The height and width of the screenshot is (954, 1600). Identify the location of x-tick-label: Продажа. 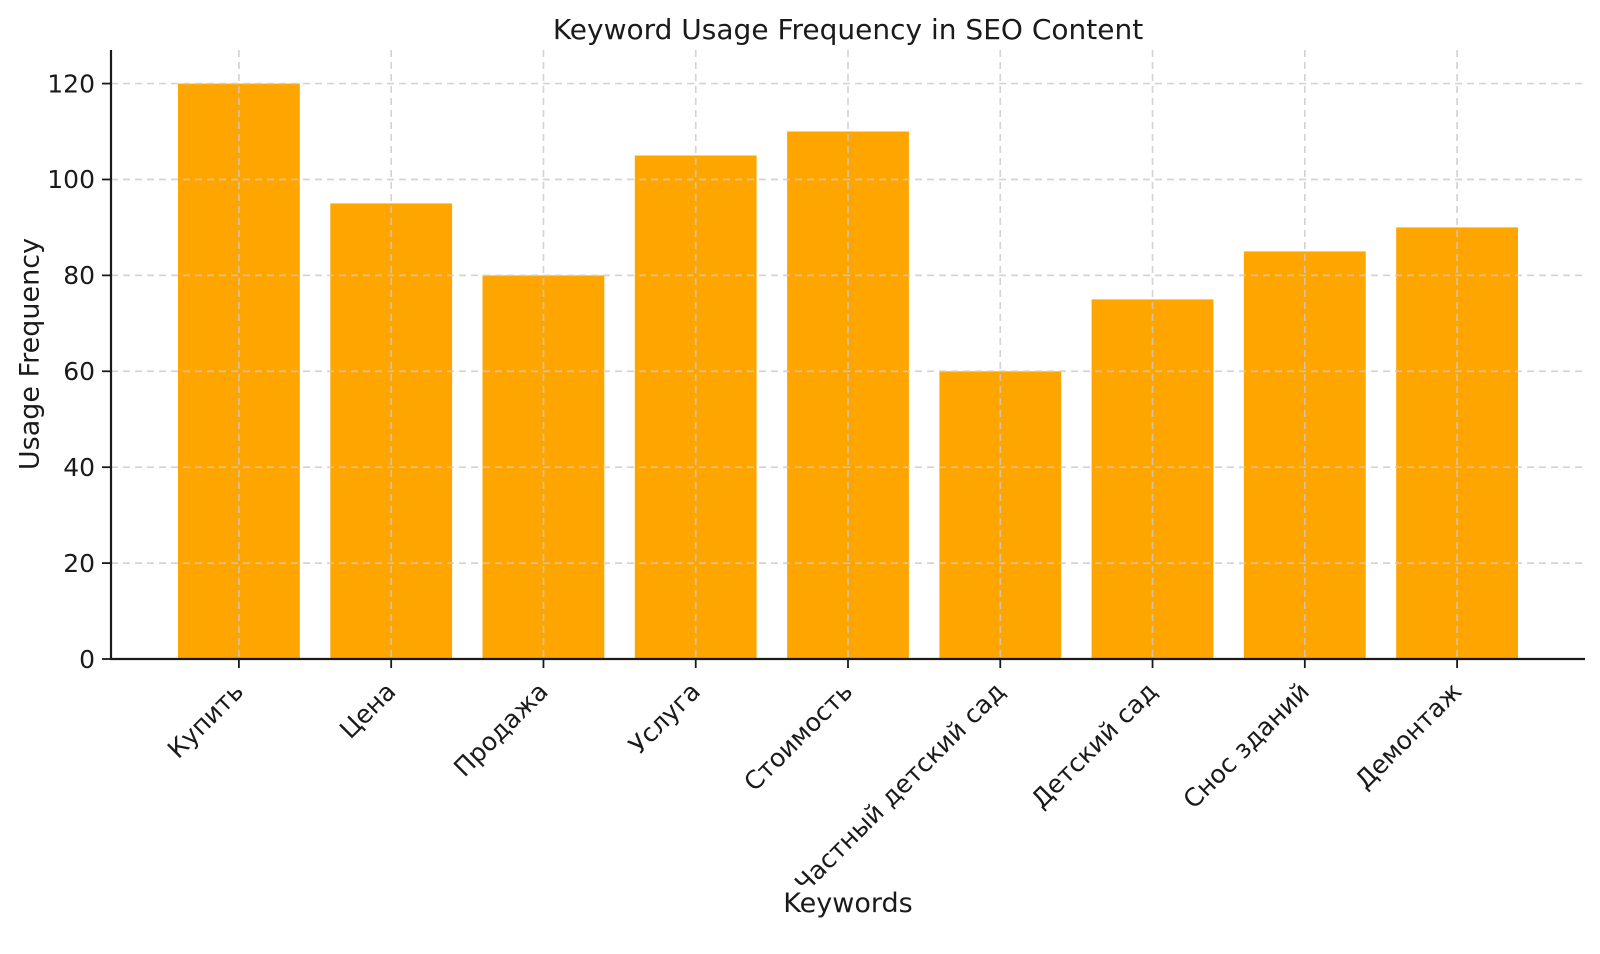
(501, 730).